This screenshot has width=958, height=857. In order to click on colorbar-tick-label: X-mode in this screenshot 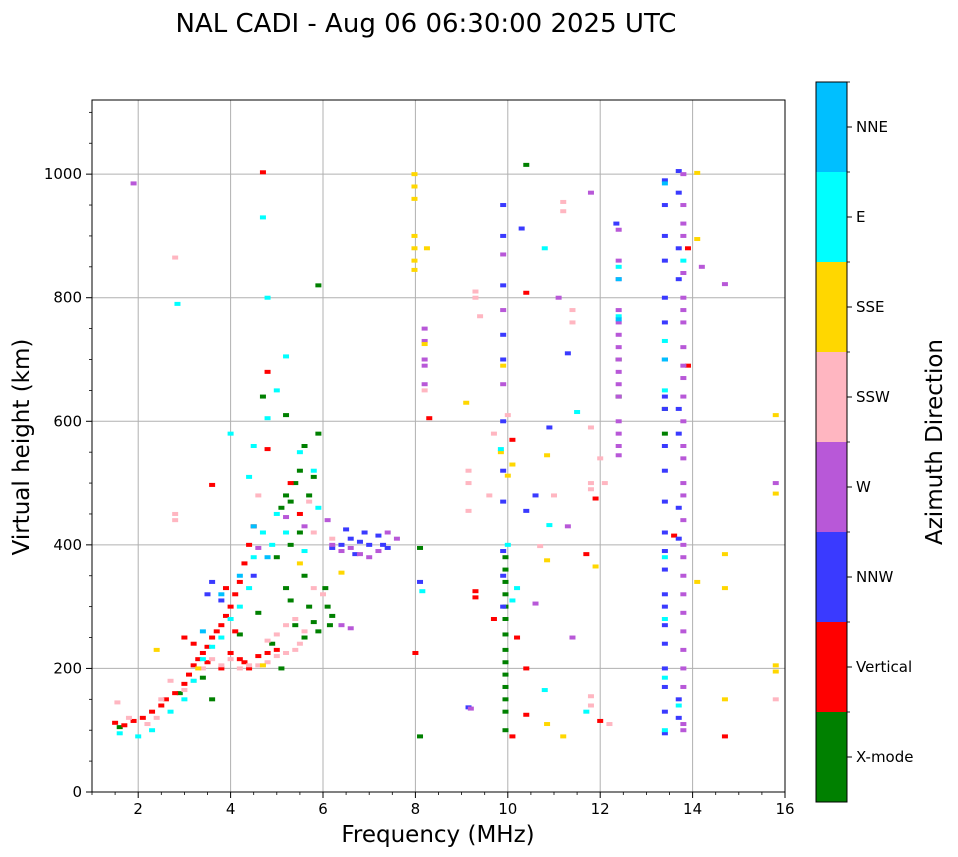, I will do `click(884, 757)`.